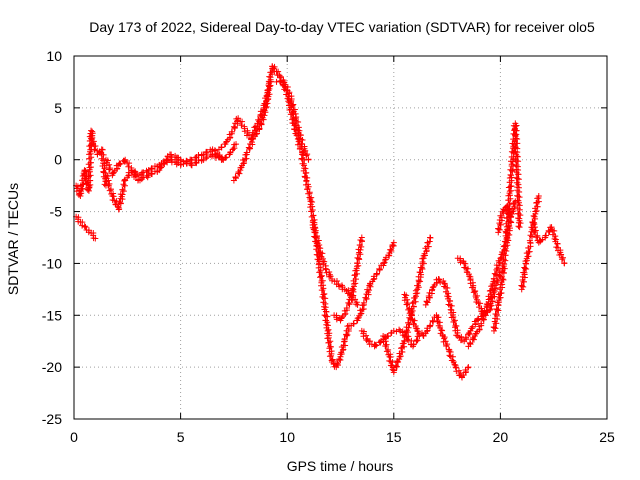 Image resolution: width=640 pixels, height=480 pixels. What do you see at coordinates (13, 239) in the screenshot?
I see `y-axis-label: SDTVAR / TECUs` at bounding box center [13, 239].